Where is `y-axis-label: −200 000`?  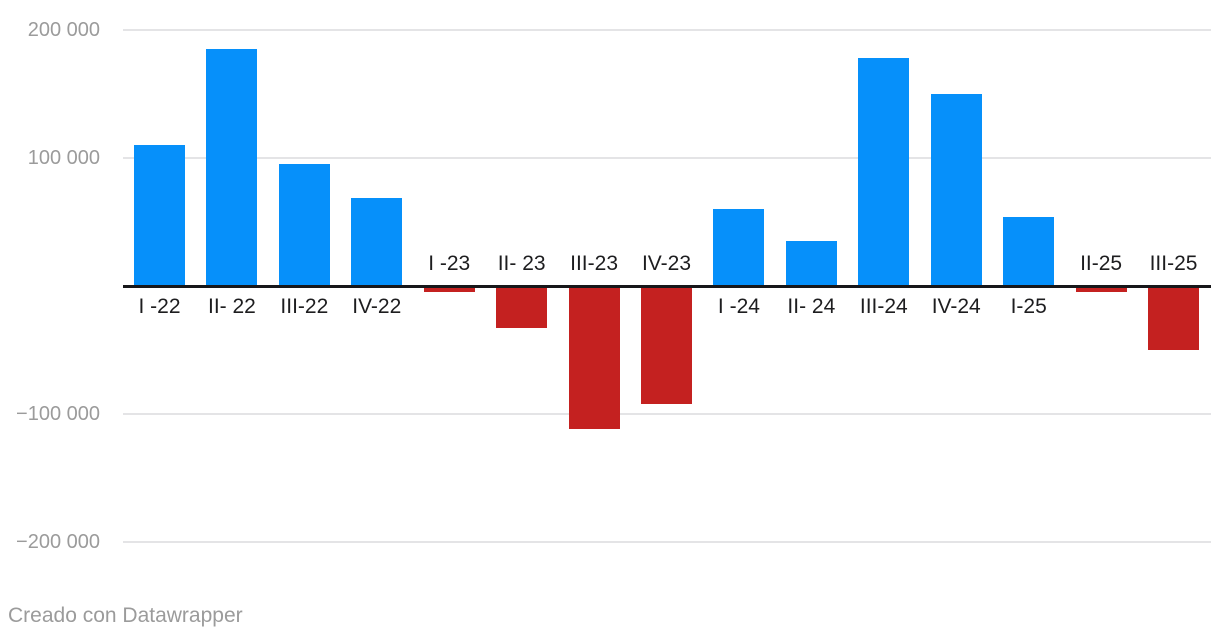 y-axis-label: −200 000 is located at coordinates (58, 542).